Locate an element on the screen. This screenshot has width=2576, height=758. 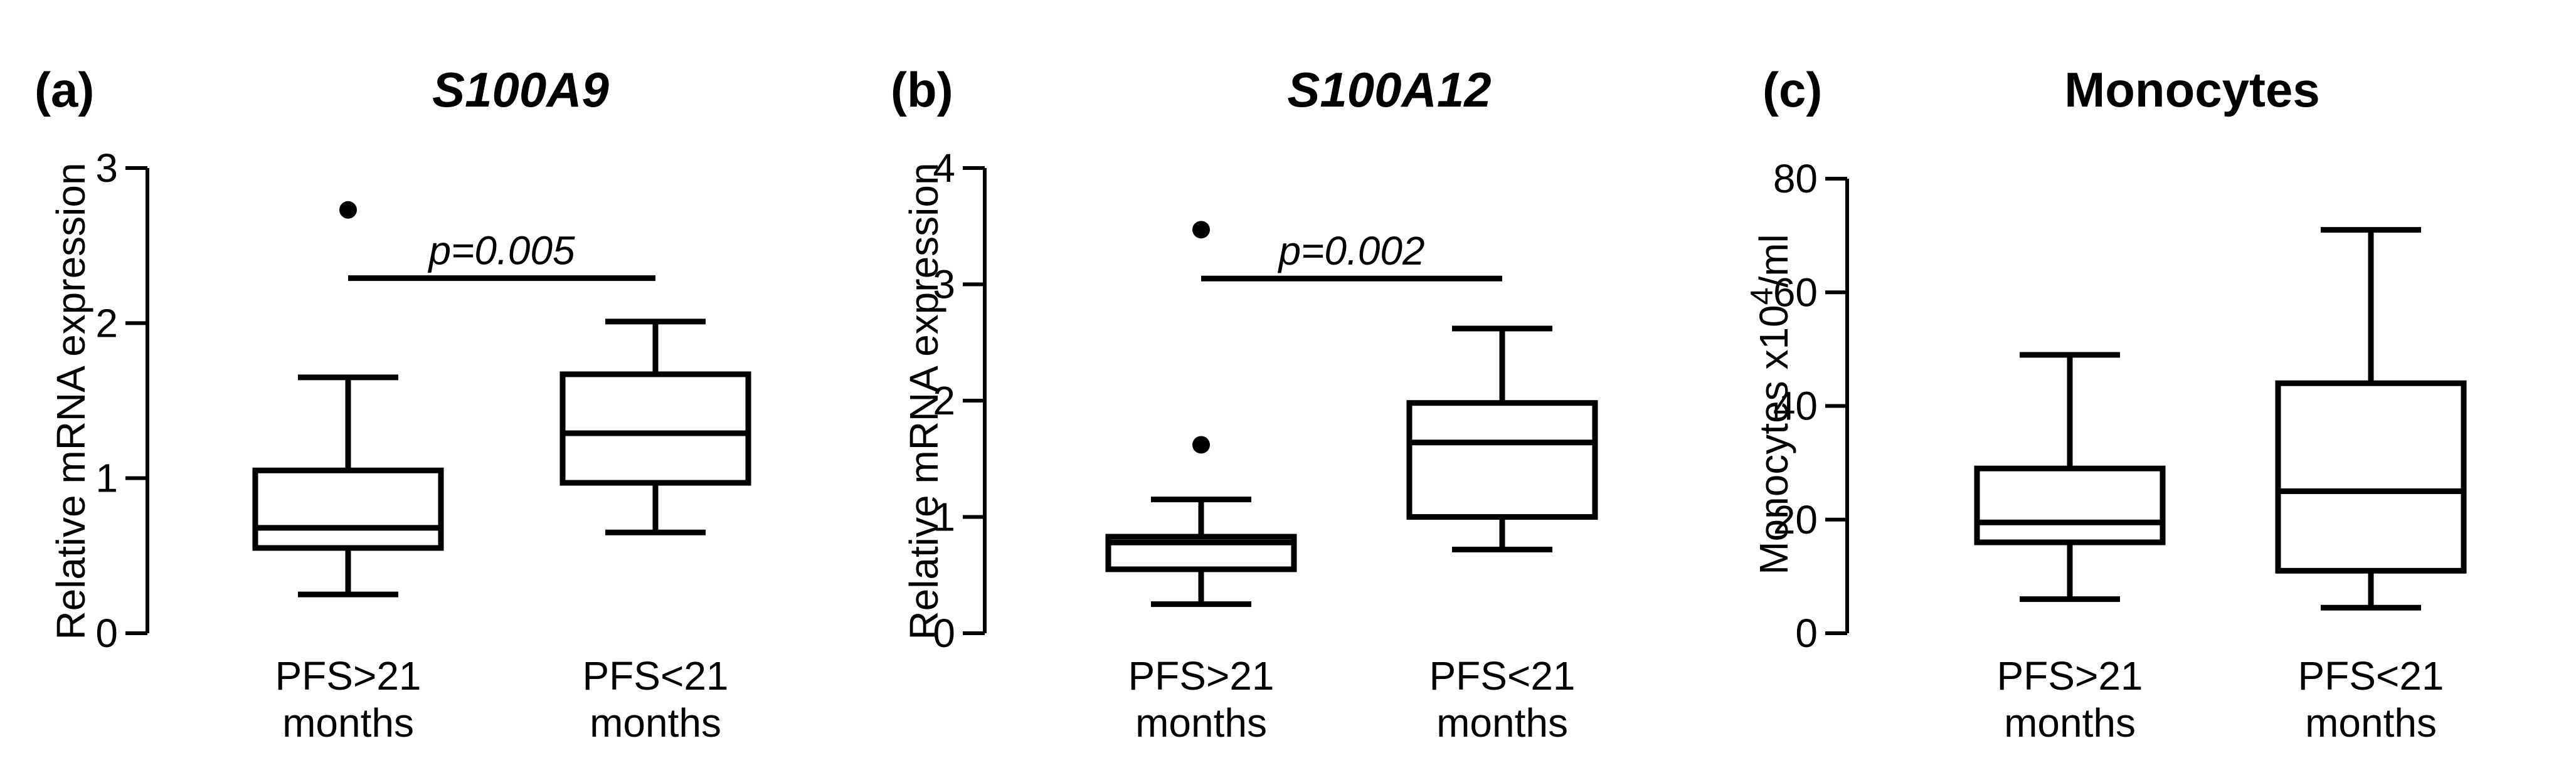
panel-title: Monocytes is located at coordinates (2191, 89).